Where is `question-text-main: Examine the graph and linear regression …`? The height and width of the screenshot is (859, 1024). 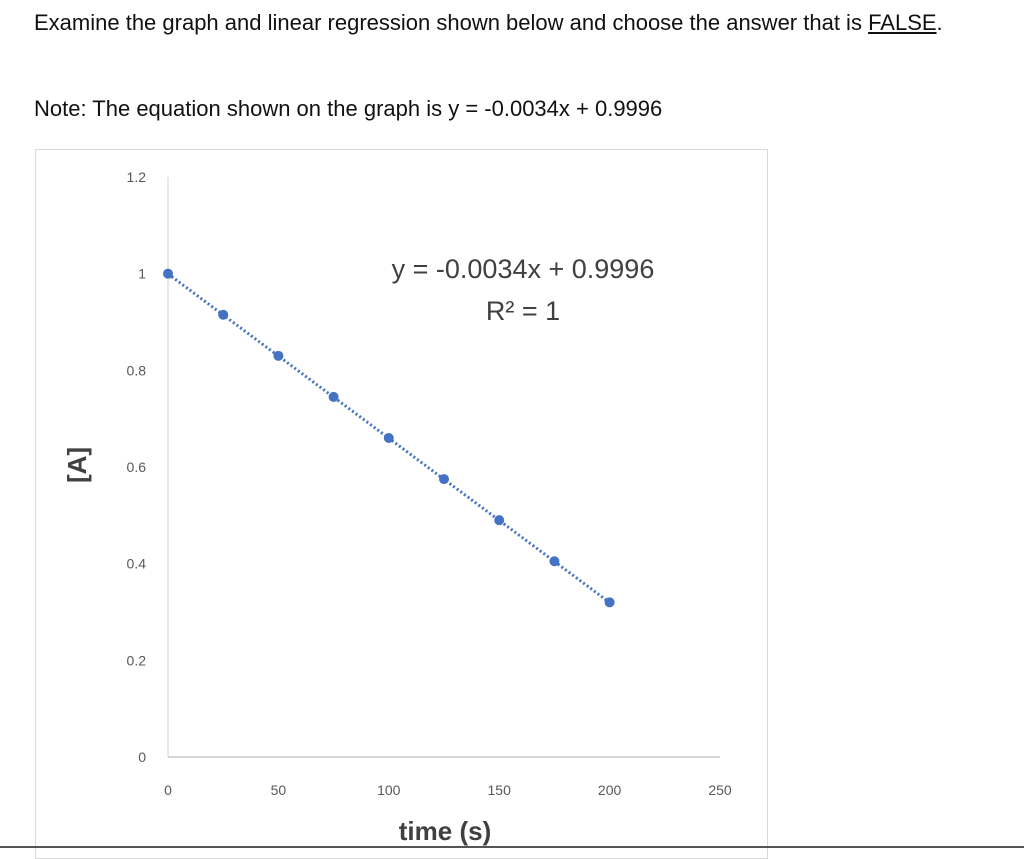
question-text-main: Examine the graph and linear regression … is located at coordinates (451, 22).